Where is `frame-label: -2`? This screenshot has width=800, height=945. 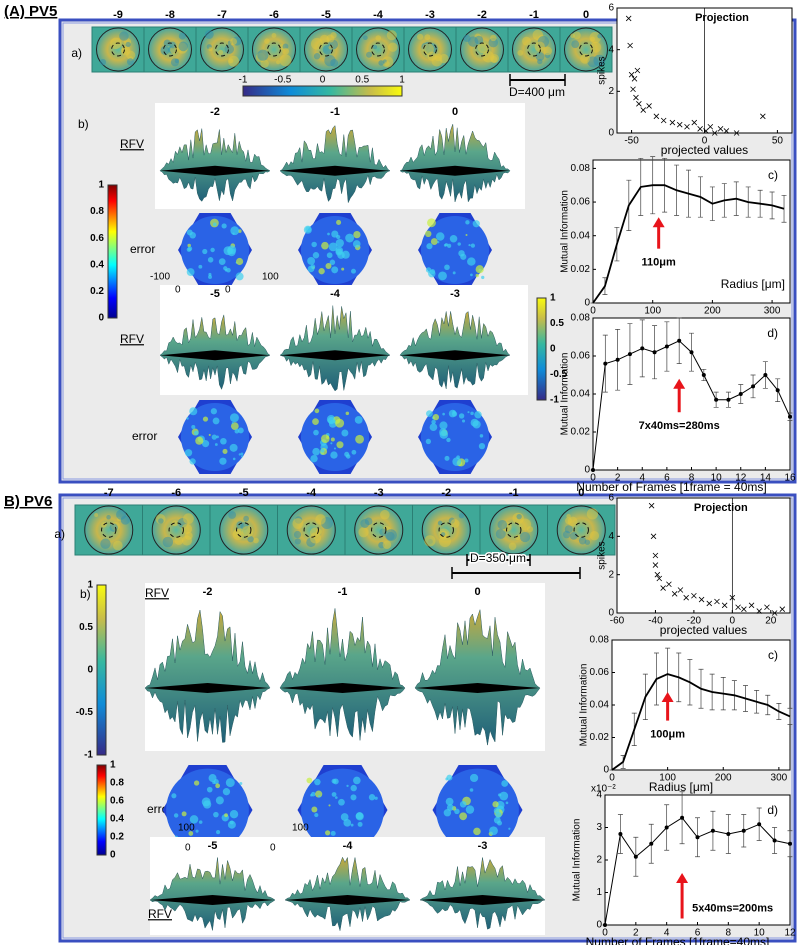 frame-label: -2 is located at coordinates (215, 112).